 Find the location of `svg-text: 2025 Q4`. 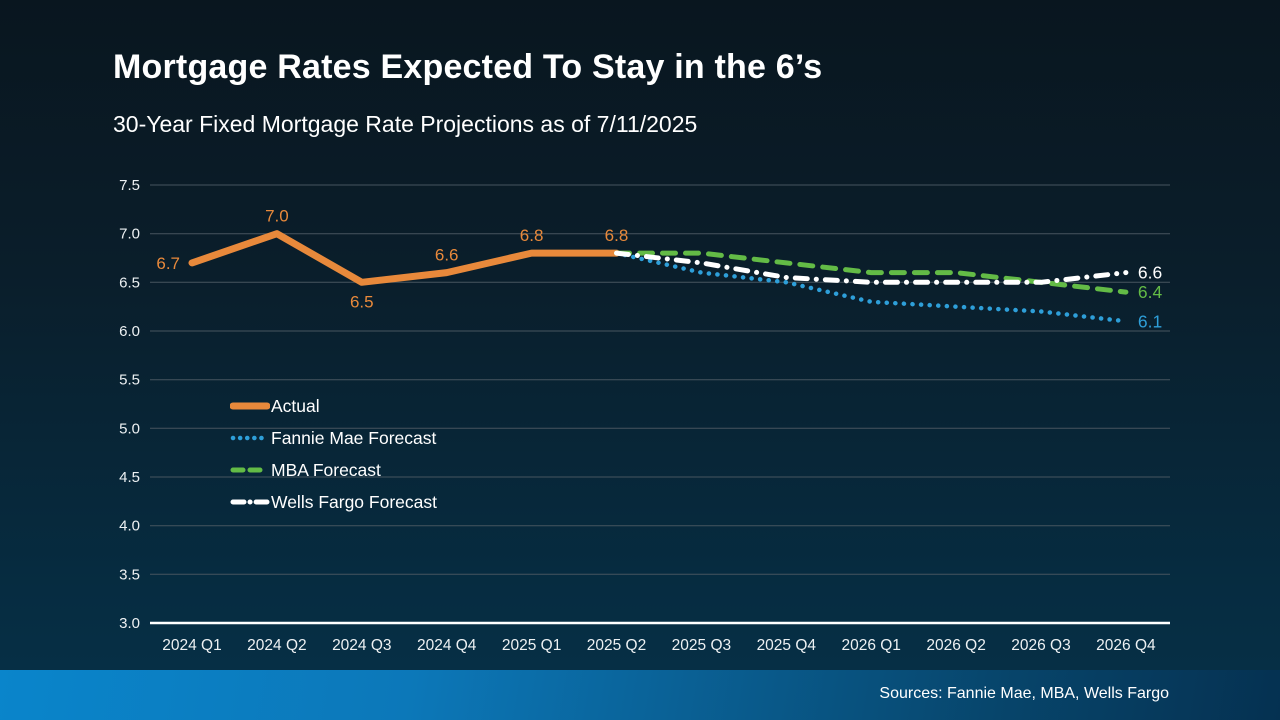

svg-text: 2025 Q4 is located at coordinates (787, 645).